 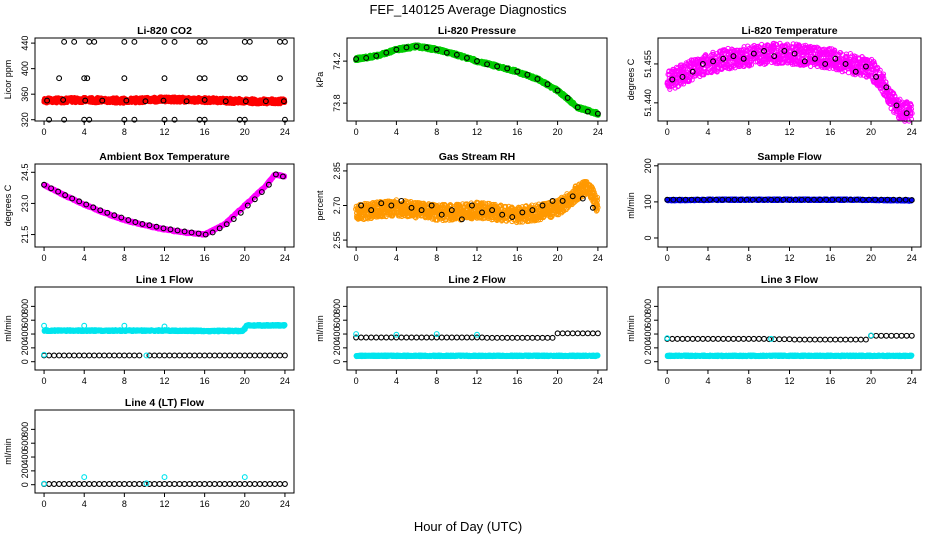 I want to click on panel-title: Ambient Box Temperature, so click(x=164, y=157).